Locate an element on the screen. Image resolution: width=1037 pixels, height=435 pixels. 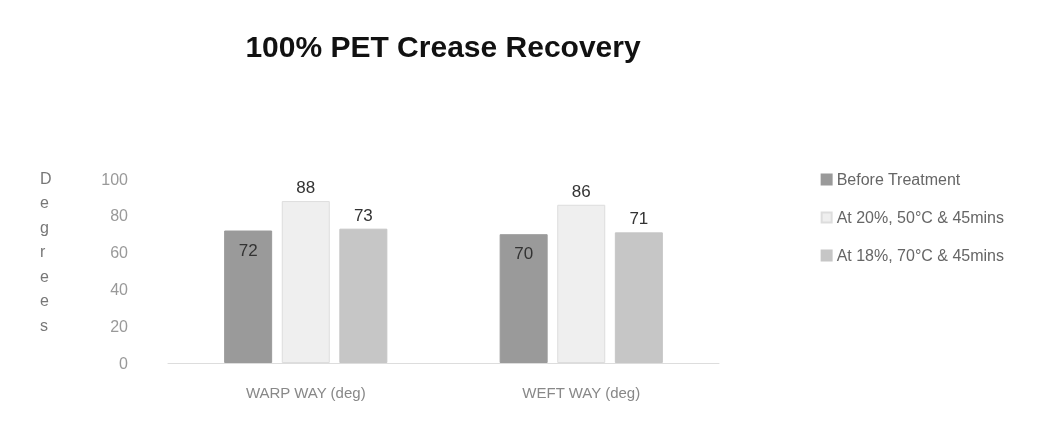
y-tick-label: 0 is located at coordinates (124, 363).